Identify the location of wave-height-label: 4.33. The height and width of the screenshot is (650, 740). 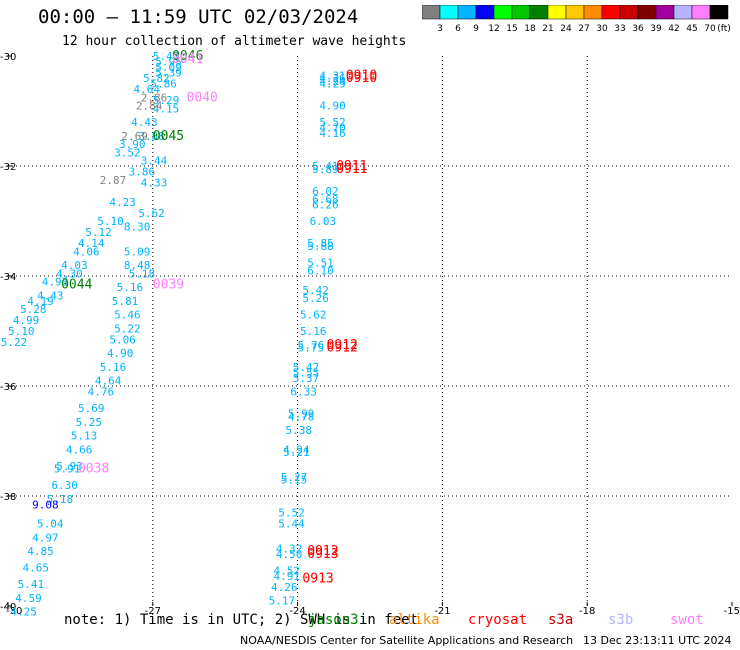
(154, 183).